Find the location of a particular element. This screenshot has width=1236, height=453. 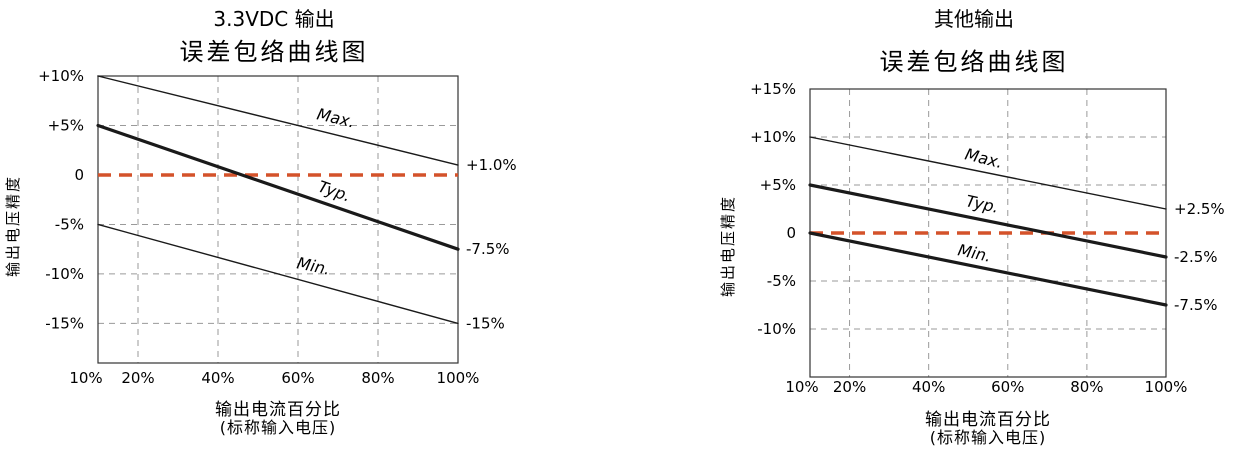

chart1-x-tick-label: 10% is located at coordinates (85, 378).